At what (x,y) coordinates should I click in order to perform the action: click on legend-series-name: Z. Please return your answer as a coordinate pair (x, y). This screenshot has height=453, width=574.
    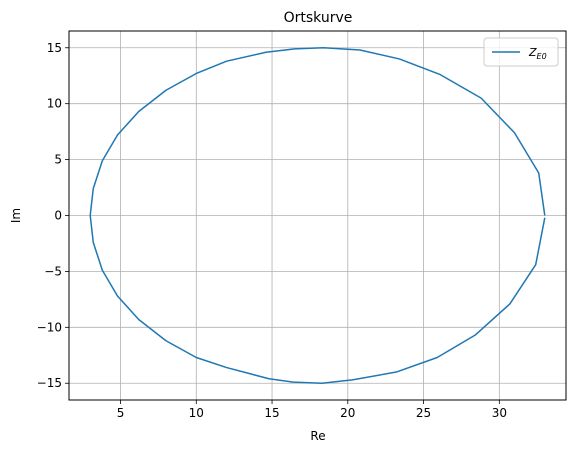
    Looking at the image, I should click on (532, 52).